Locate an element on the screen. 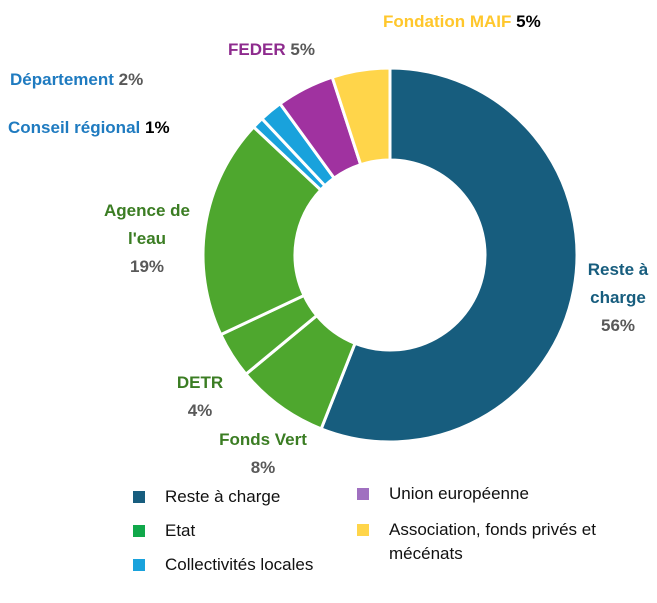  slice-name: Fondation MAIF is located at coordinates (447, 21).